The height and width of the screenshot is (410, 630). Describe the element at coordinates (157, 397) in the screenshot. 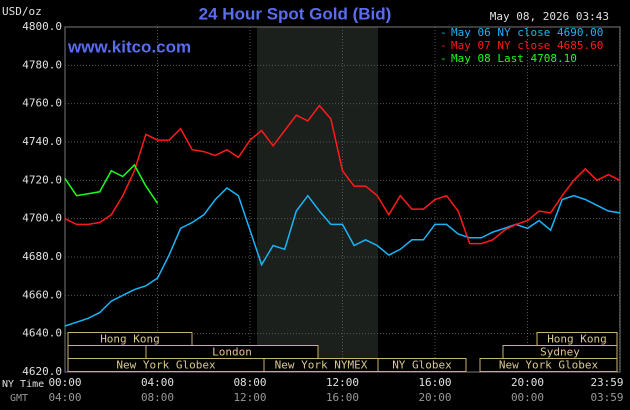

I see `x2-tick-label: 08:00` at that location.